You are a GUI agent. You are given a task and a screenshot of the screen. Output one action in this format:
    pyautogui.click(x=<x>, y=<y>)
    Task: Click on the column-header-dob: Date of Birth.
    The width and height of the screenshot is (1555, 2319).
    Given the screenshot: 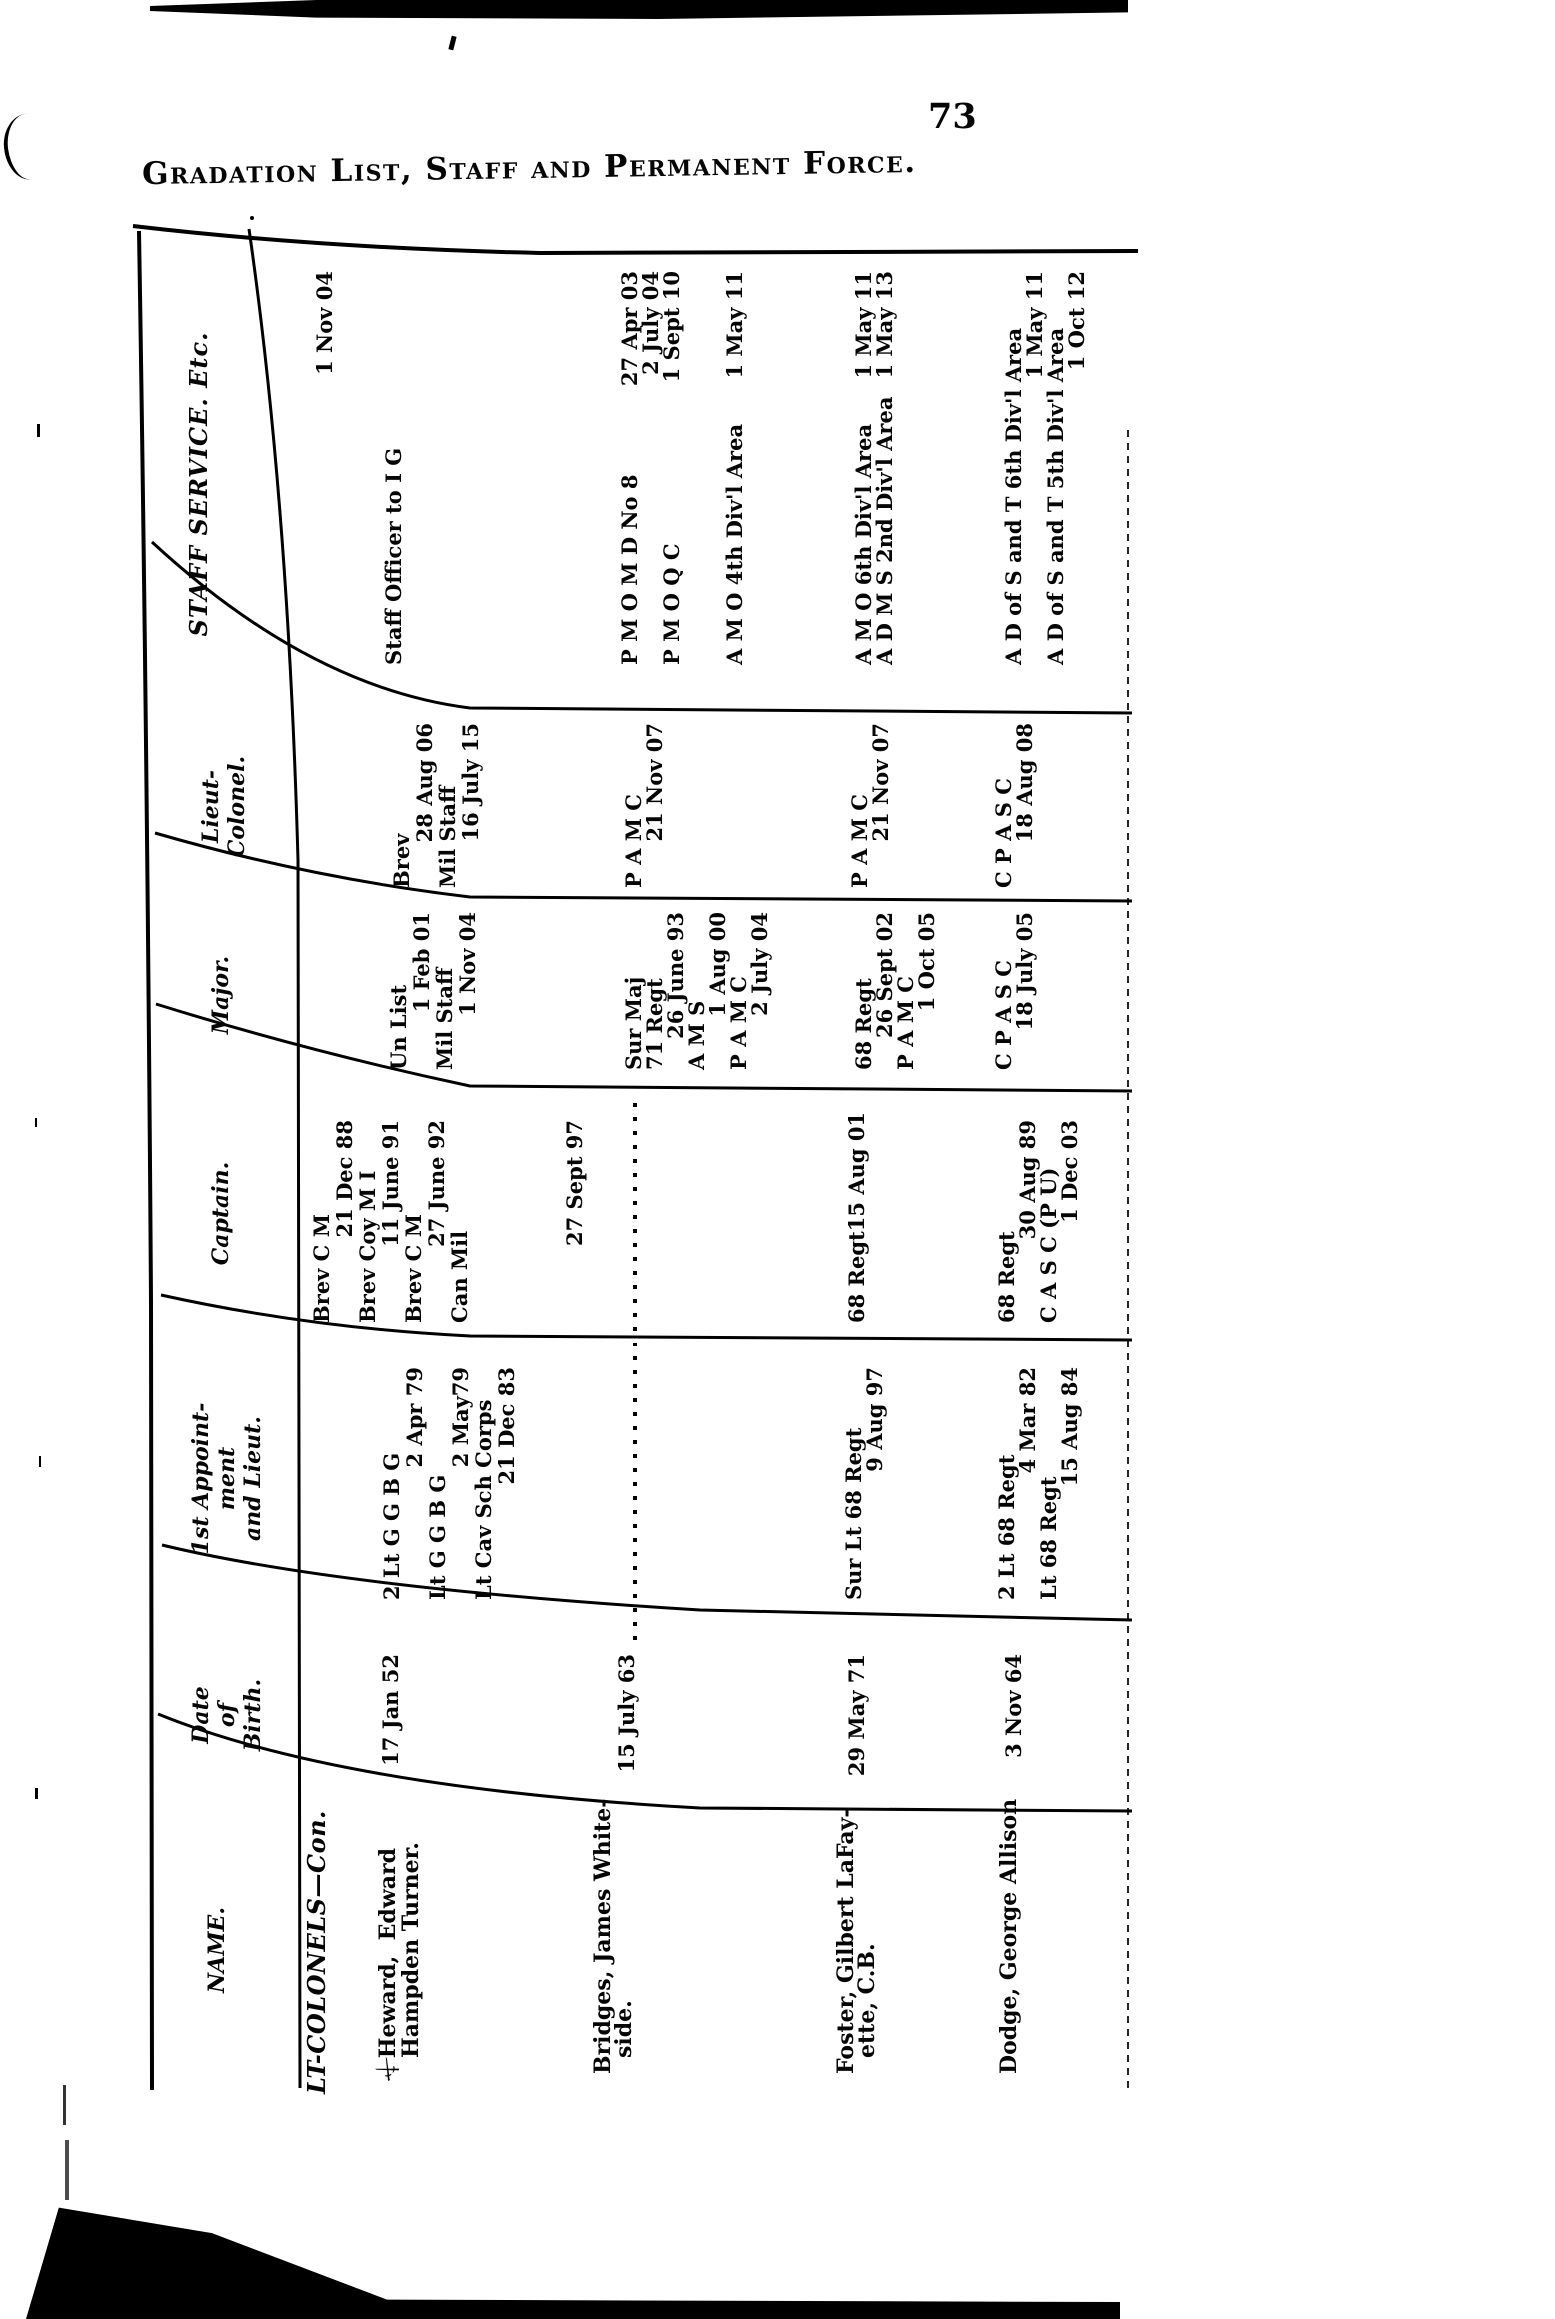 What is the action you would take?
    pyautogui.click(x=227, y=1715)
    